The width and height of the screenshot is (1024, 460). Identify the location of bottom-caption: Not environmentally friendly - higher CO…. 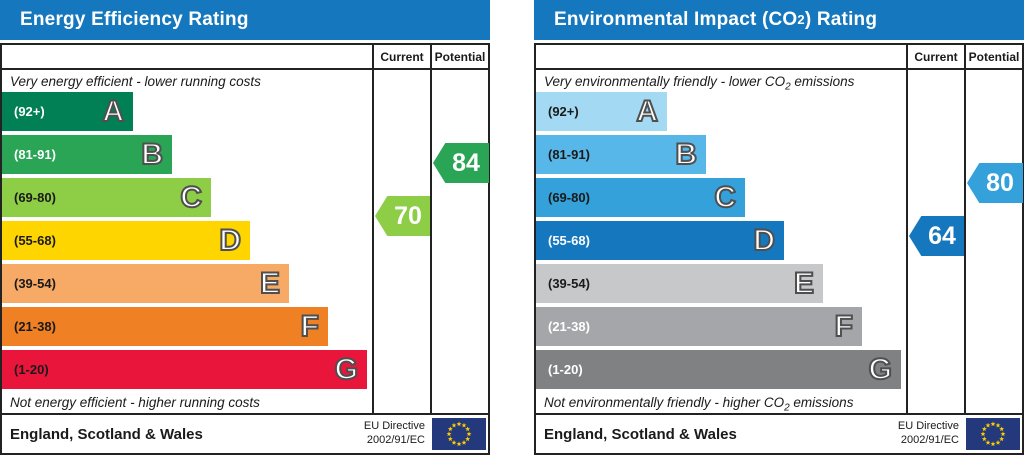
(721, 401).